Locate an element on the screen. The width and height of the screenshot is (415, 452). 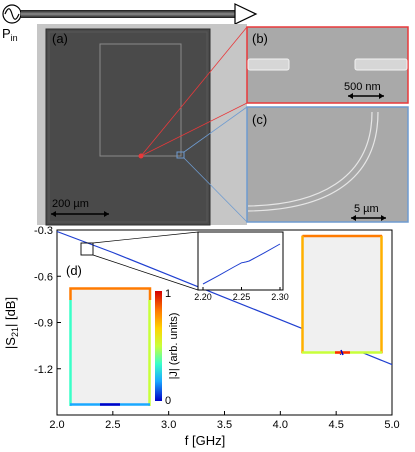
panel-d-label: (d) is located at coordinates (74, 270).